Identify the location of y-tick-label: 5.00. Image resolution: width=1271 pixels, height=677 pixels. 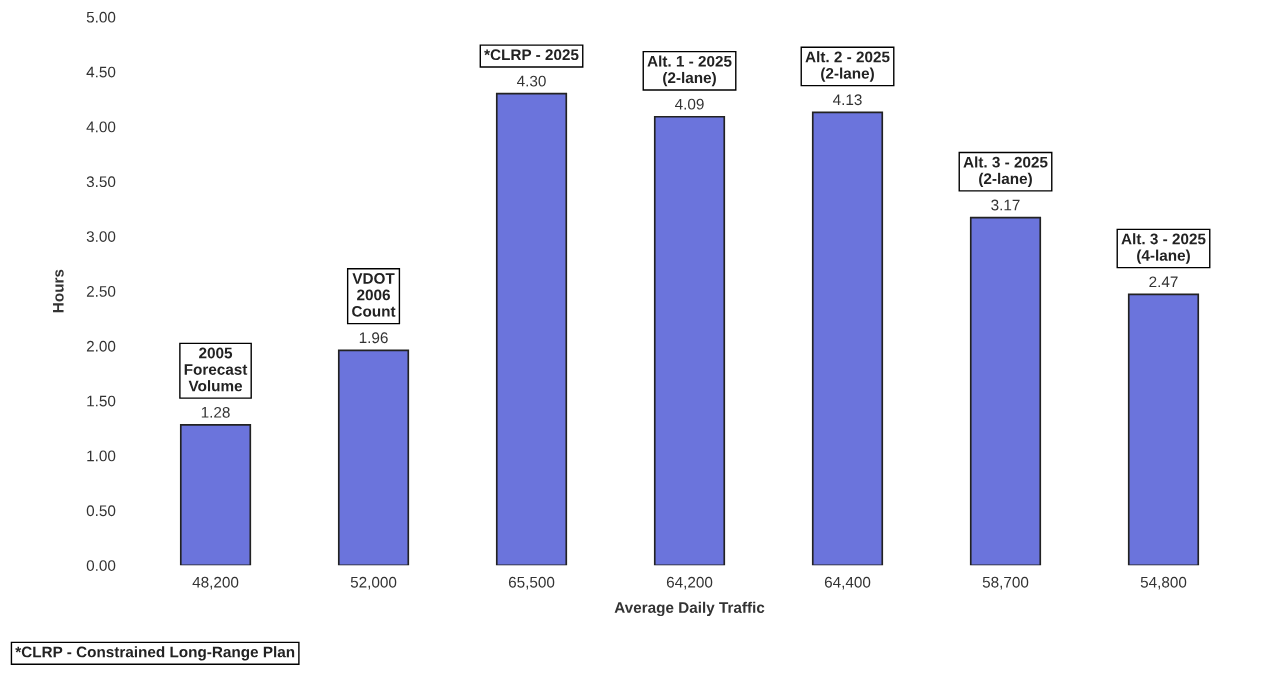
(101, 17).